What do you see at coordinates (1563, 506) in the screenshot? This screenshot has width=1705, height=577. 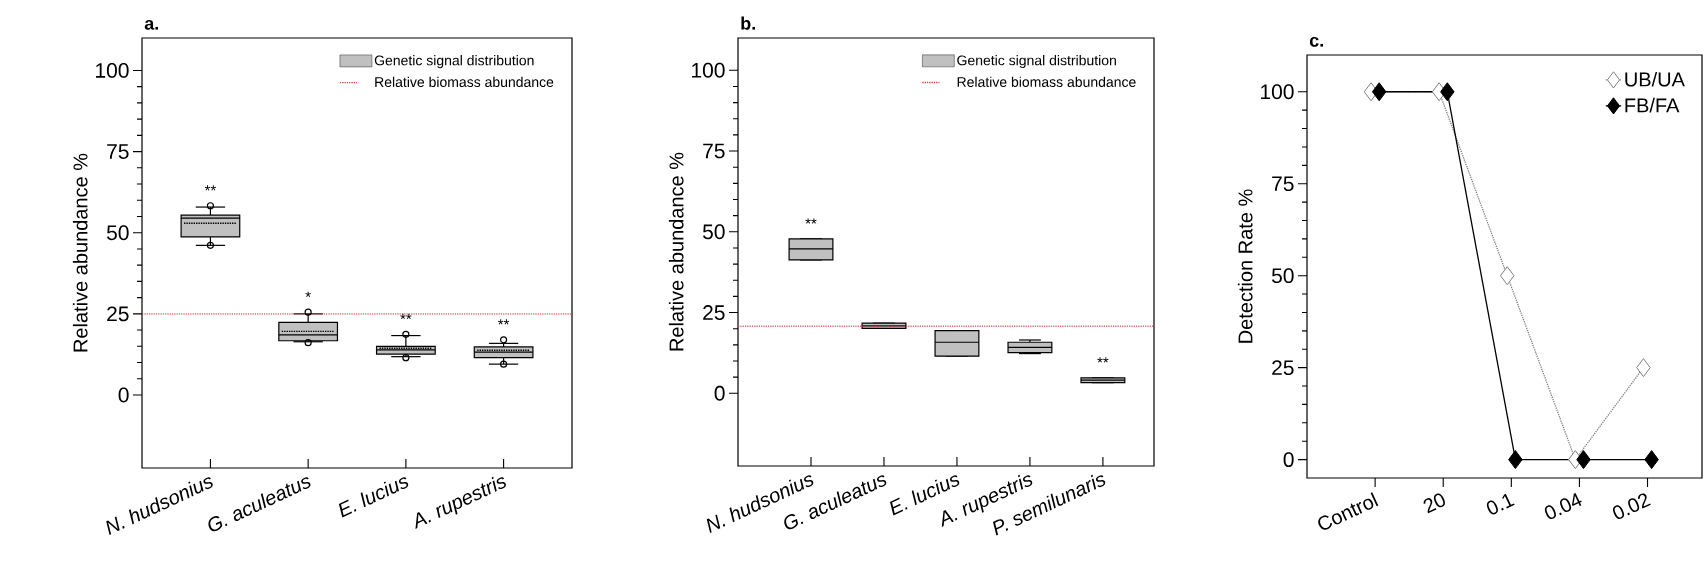 I see `x-tick-label: 0.04` at bounding box center [1563, 506].